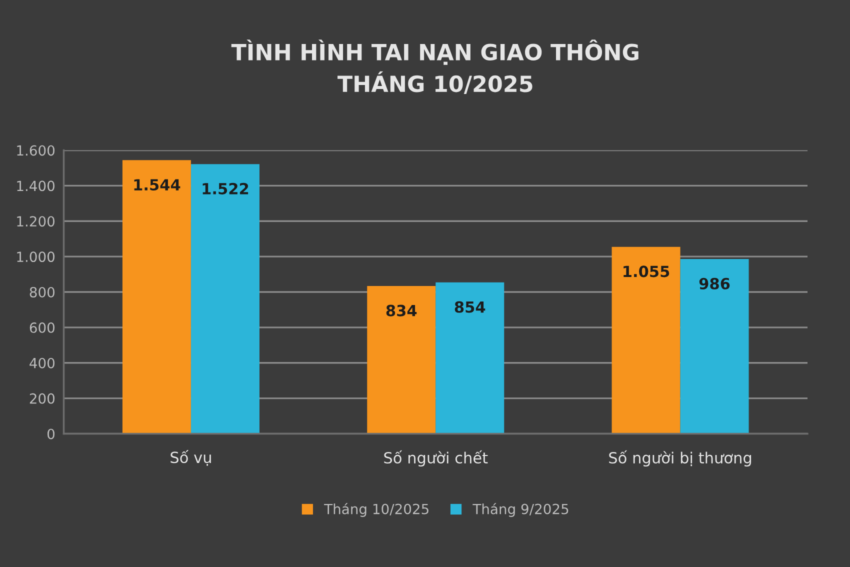  What do you see at coordinates (680, 458) in the screenshot?
I see `x-tick-label: Số người bị thương` at bounding box center [680, 458].